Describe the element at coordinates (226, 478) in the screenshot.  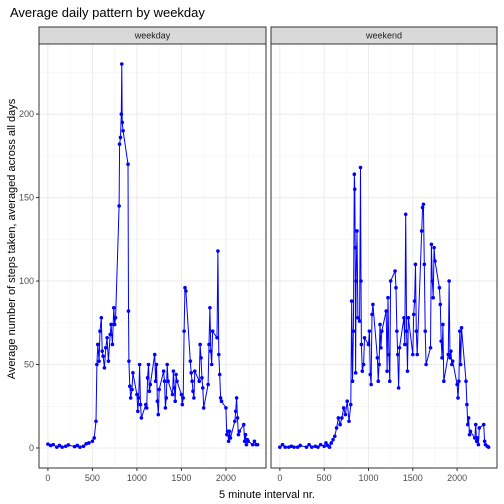
I see `x-tick-label: 2000` at that location.